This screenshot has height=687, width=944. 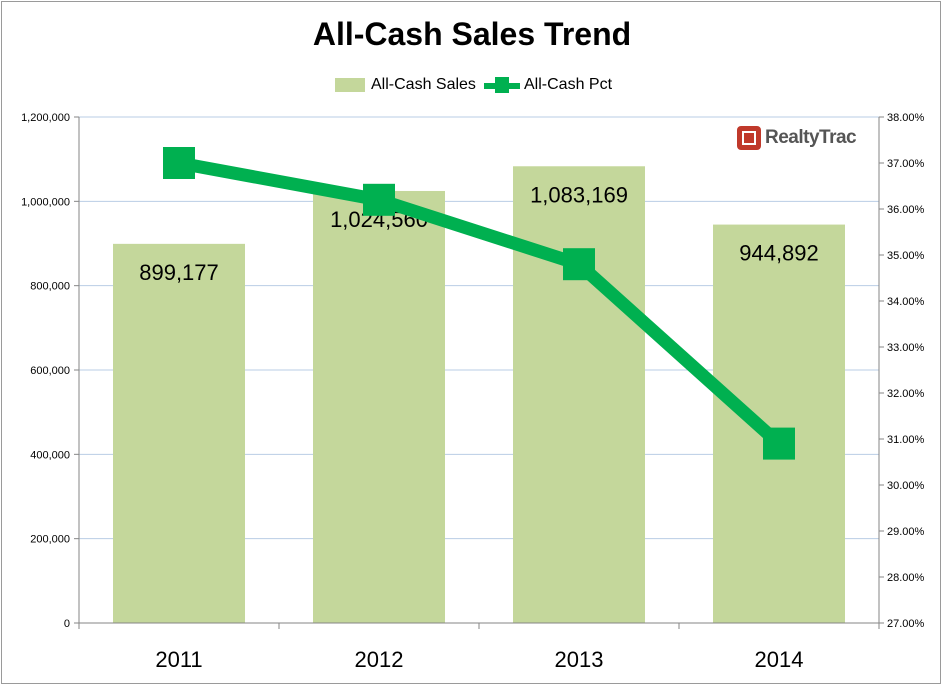 I want to click on x-tick-label-2013: 2013, so click(x=579, y=659).